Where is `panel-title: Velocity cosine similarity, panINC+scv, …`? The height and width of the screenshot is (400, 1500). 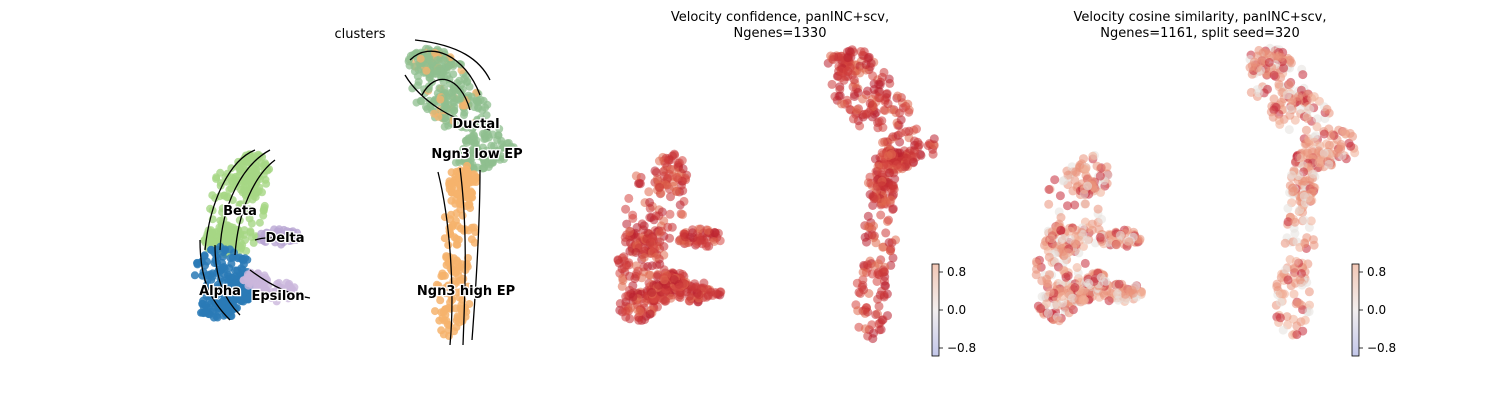
panel-title: Velocity cosine similarity, panINC+scv, … is located at coordinates (1200, 25).